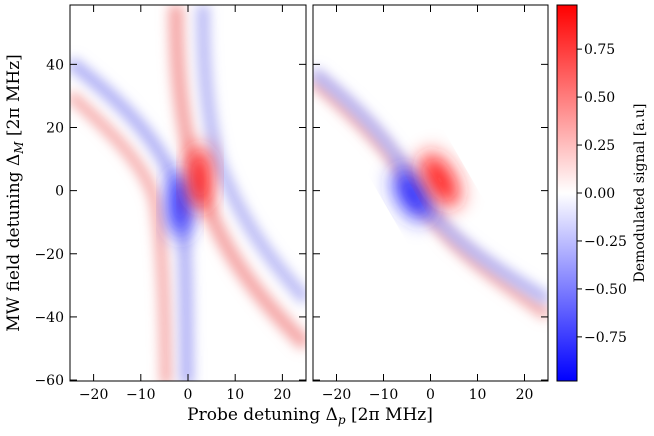  What do you see at coordinates (605, 290) in the screenshot?
I see `colorbar-tick-label: −0.50` at bounding box center [605, 290].